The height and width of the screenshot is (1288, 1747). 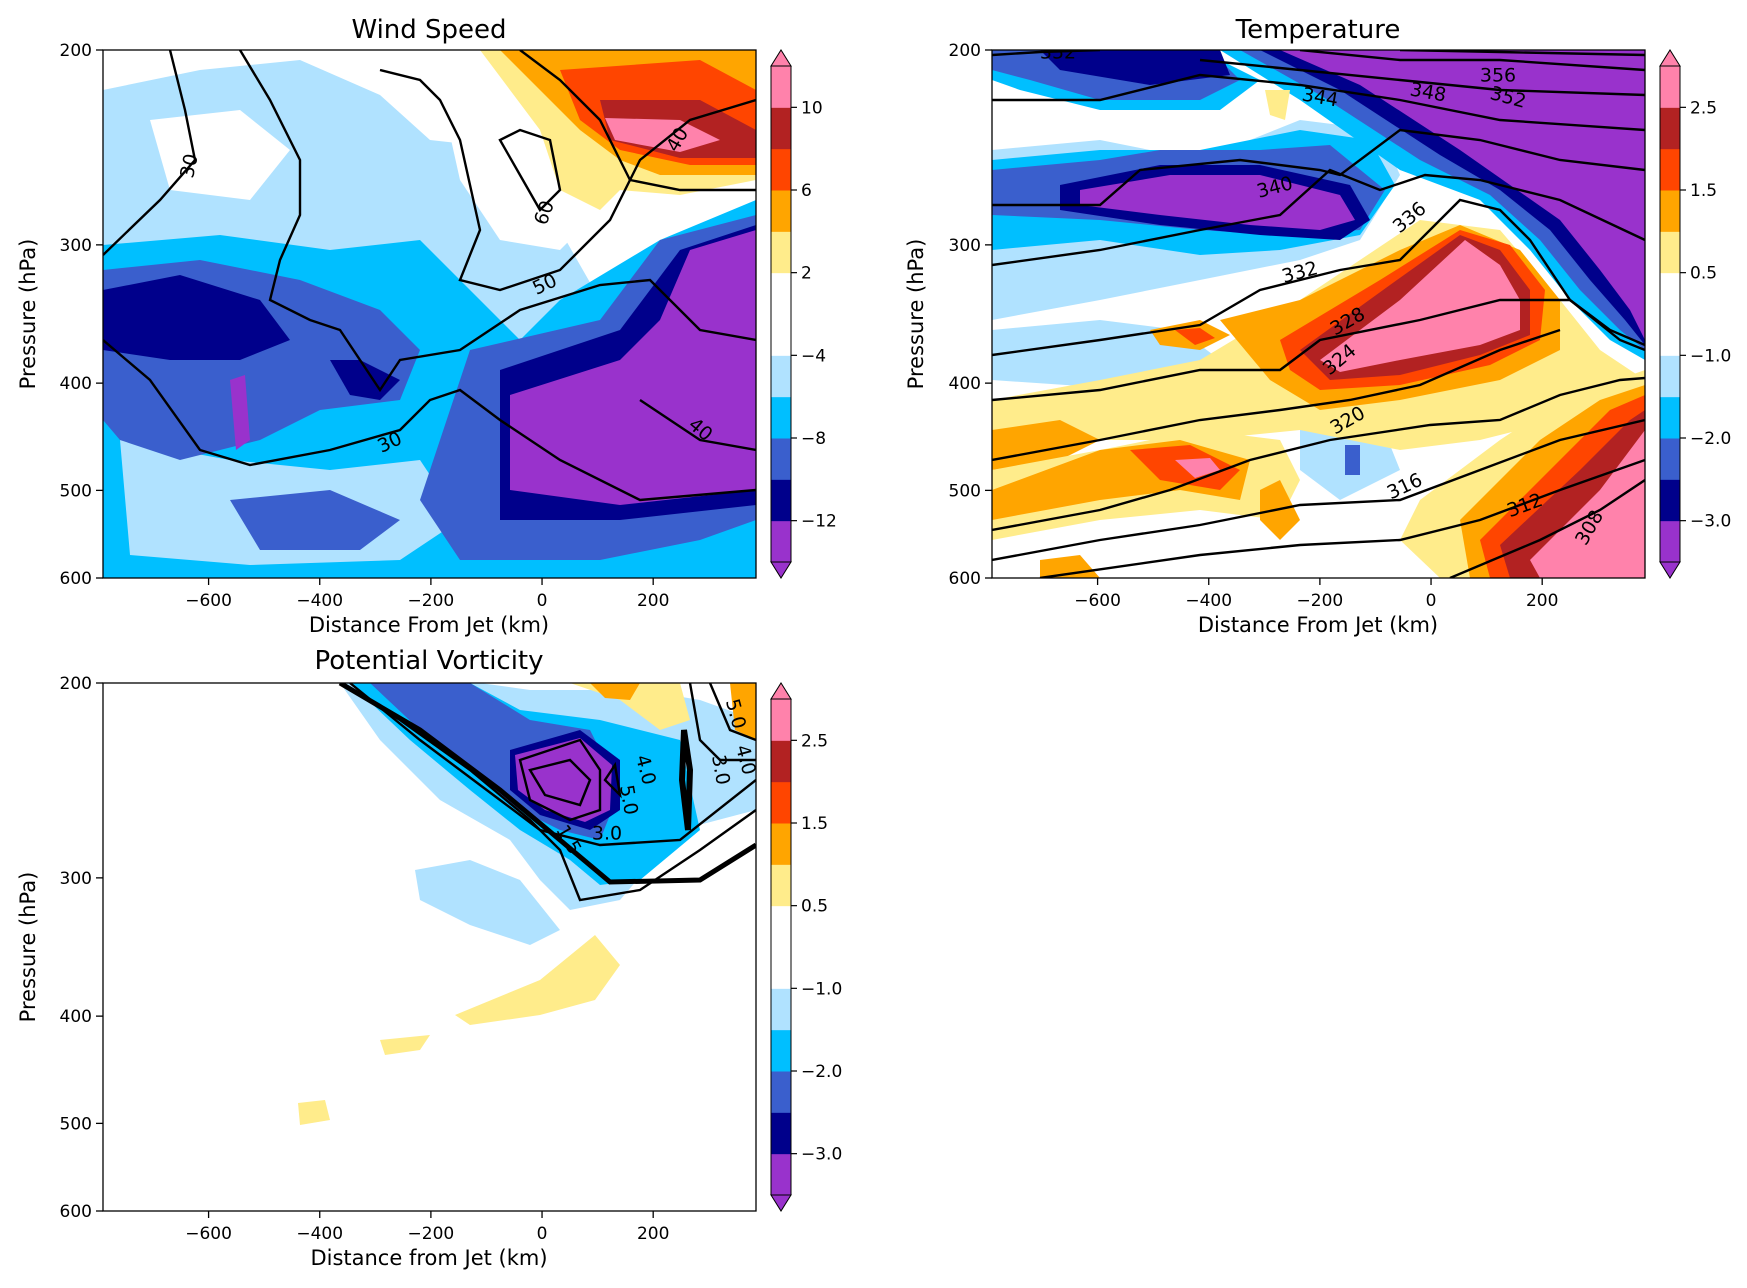 I want to click on colorbar-tick-label: −8, so click(x=813, y=439).